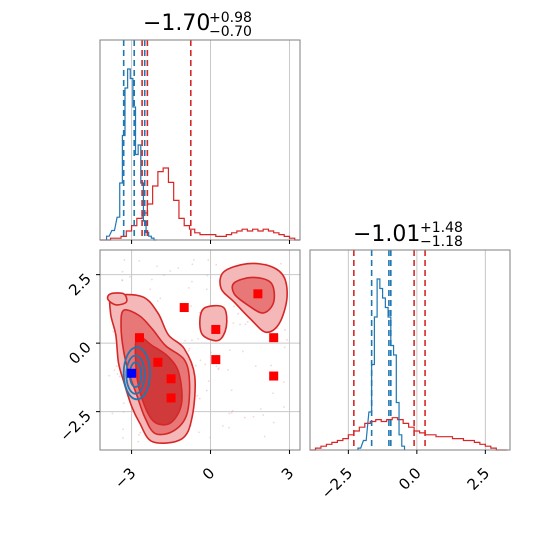 This screenshot has width=550, height=550. I want to click on tick-label-y-2: 2.5, so click(80, 285).